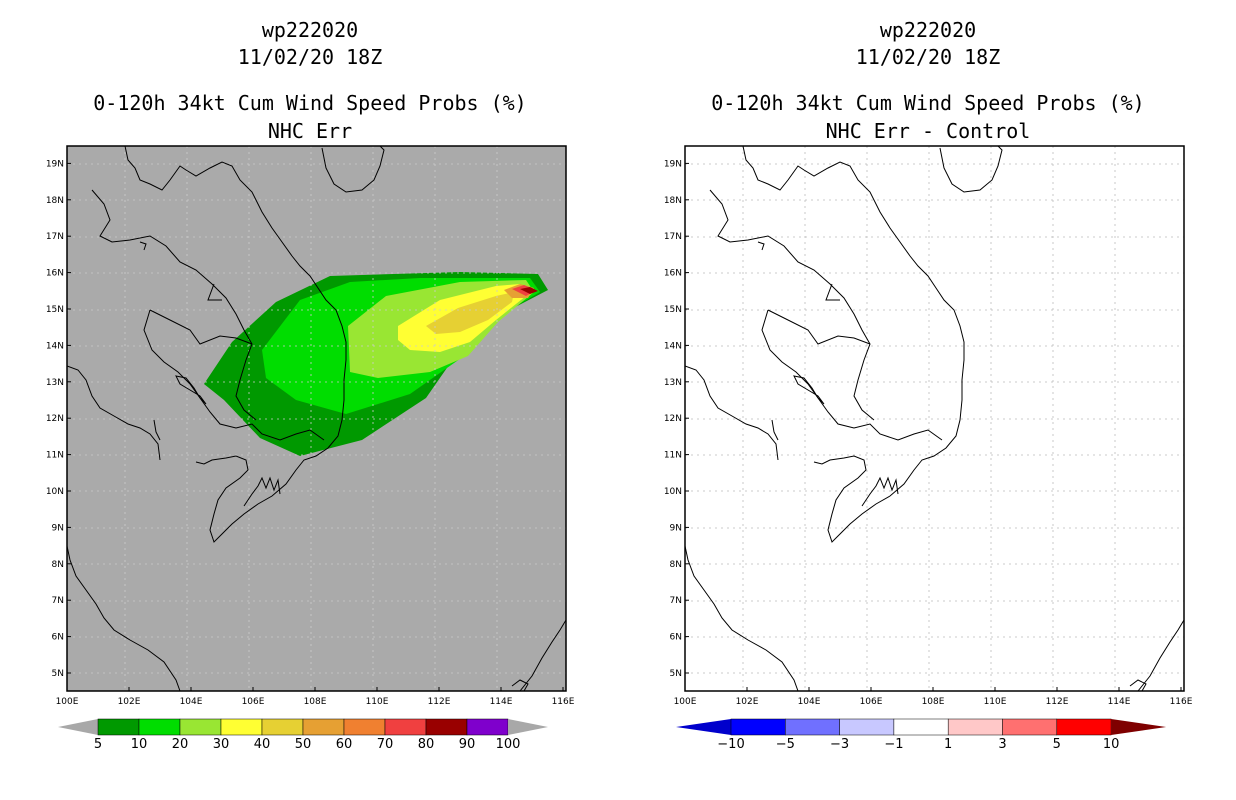  Describe the element at coordinates (344, 744) in the screenshot. I see `left-colorbar-label: 60` at that location.